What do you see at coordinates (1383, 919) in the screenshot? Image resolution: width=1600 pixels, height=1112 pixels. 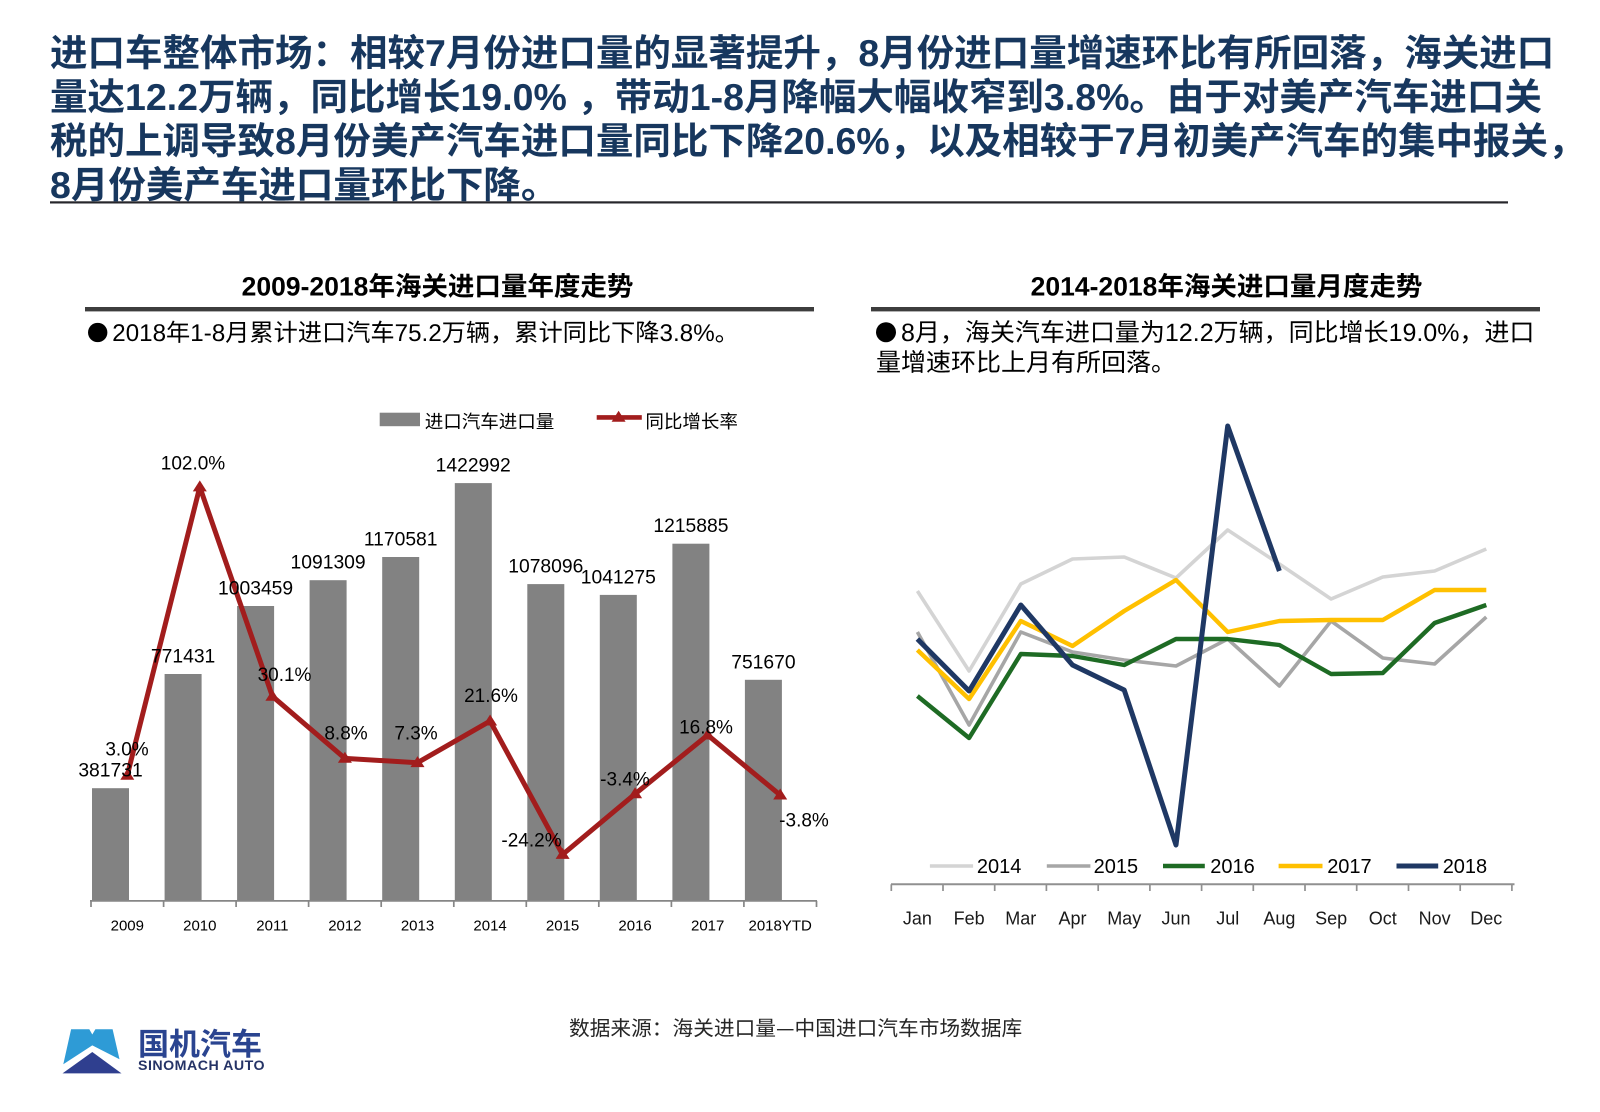 I see `svg-text: Oct` at bounding box center [1383, 919].